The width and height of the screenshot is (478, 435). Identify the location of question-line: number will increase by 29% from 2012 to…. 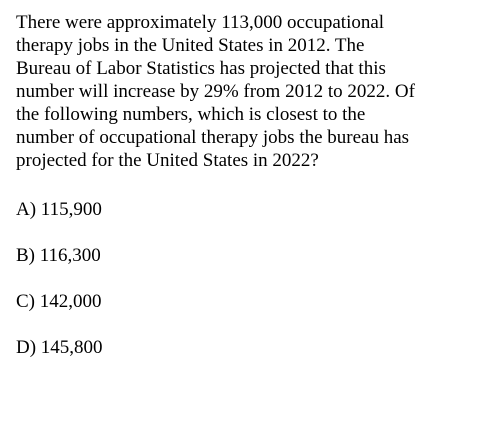
(215, 91).